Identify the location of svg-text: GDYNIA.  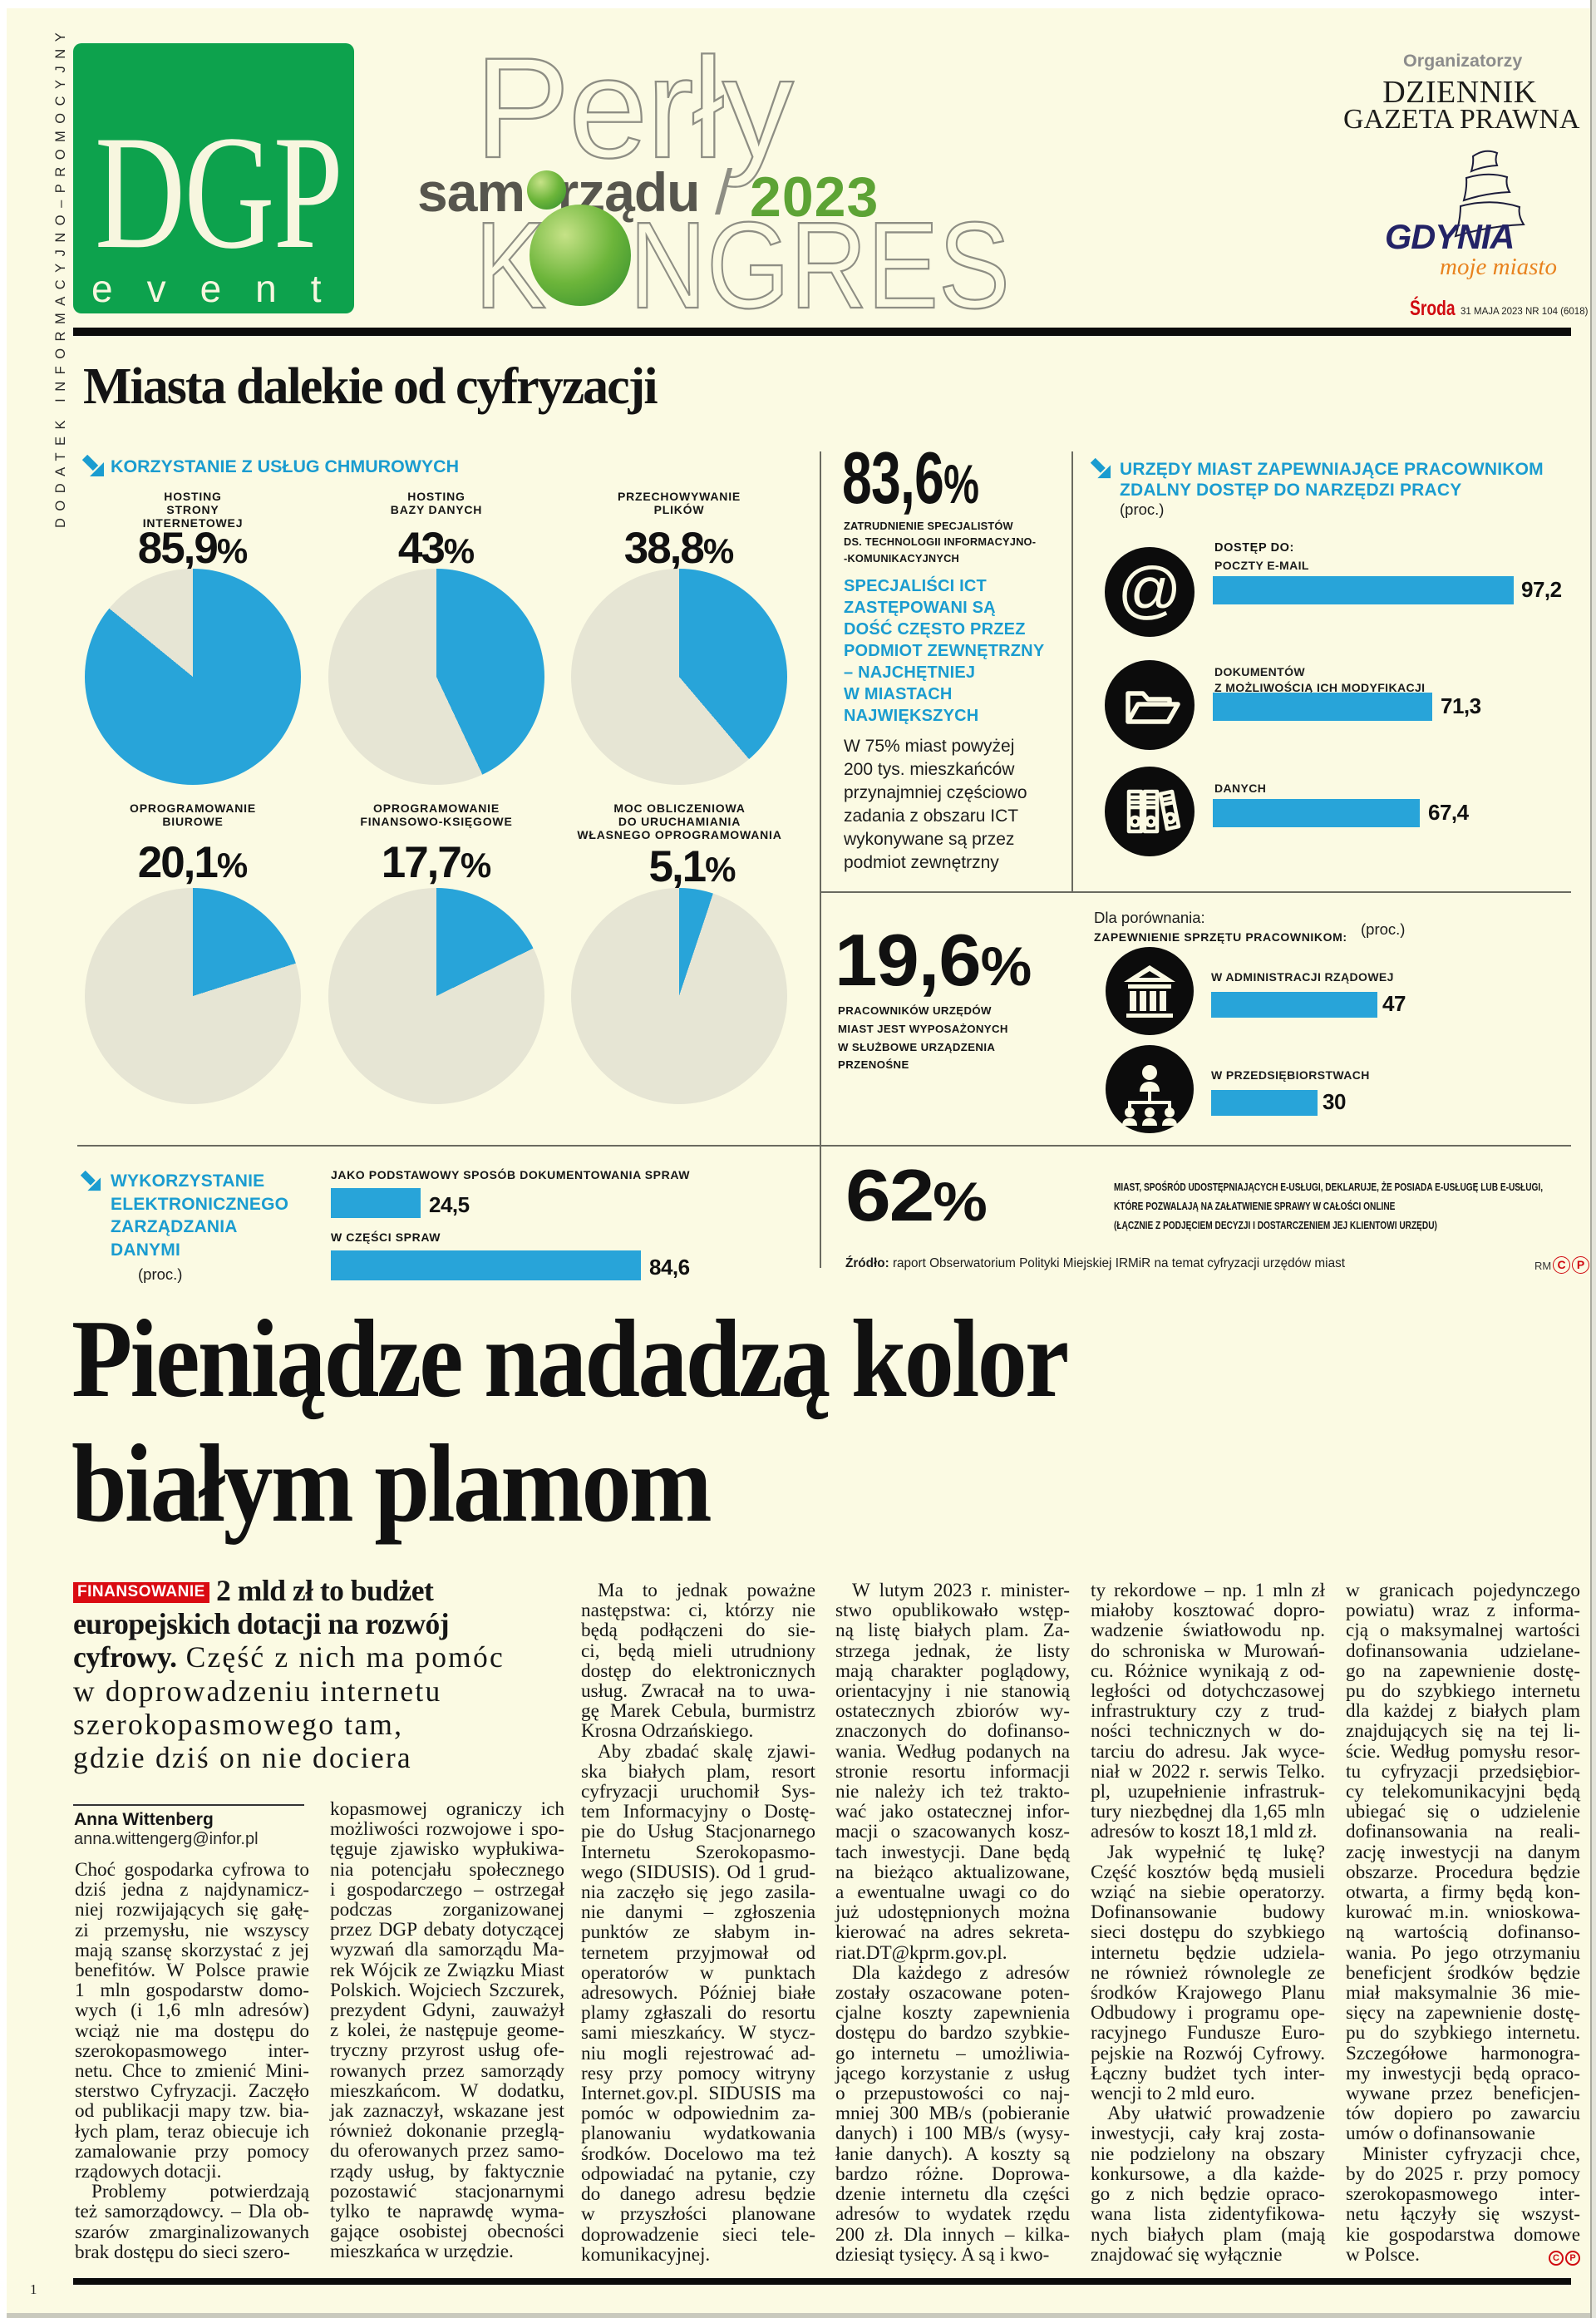
(1449, 236).